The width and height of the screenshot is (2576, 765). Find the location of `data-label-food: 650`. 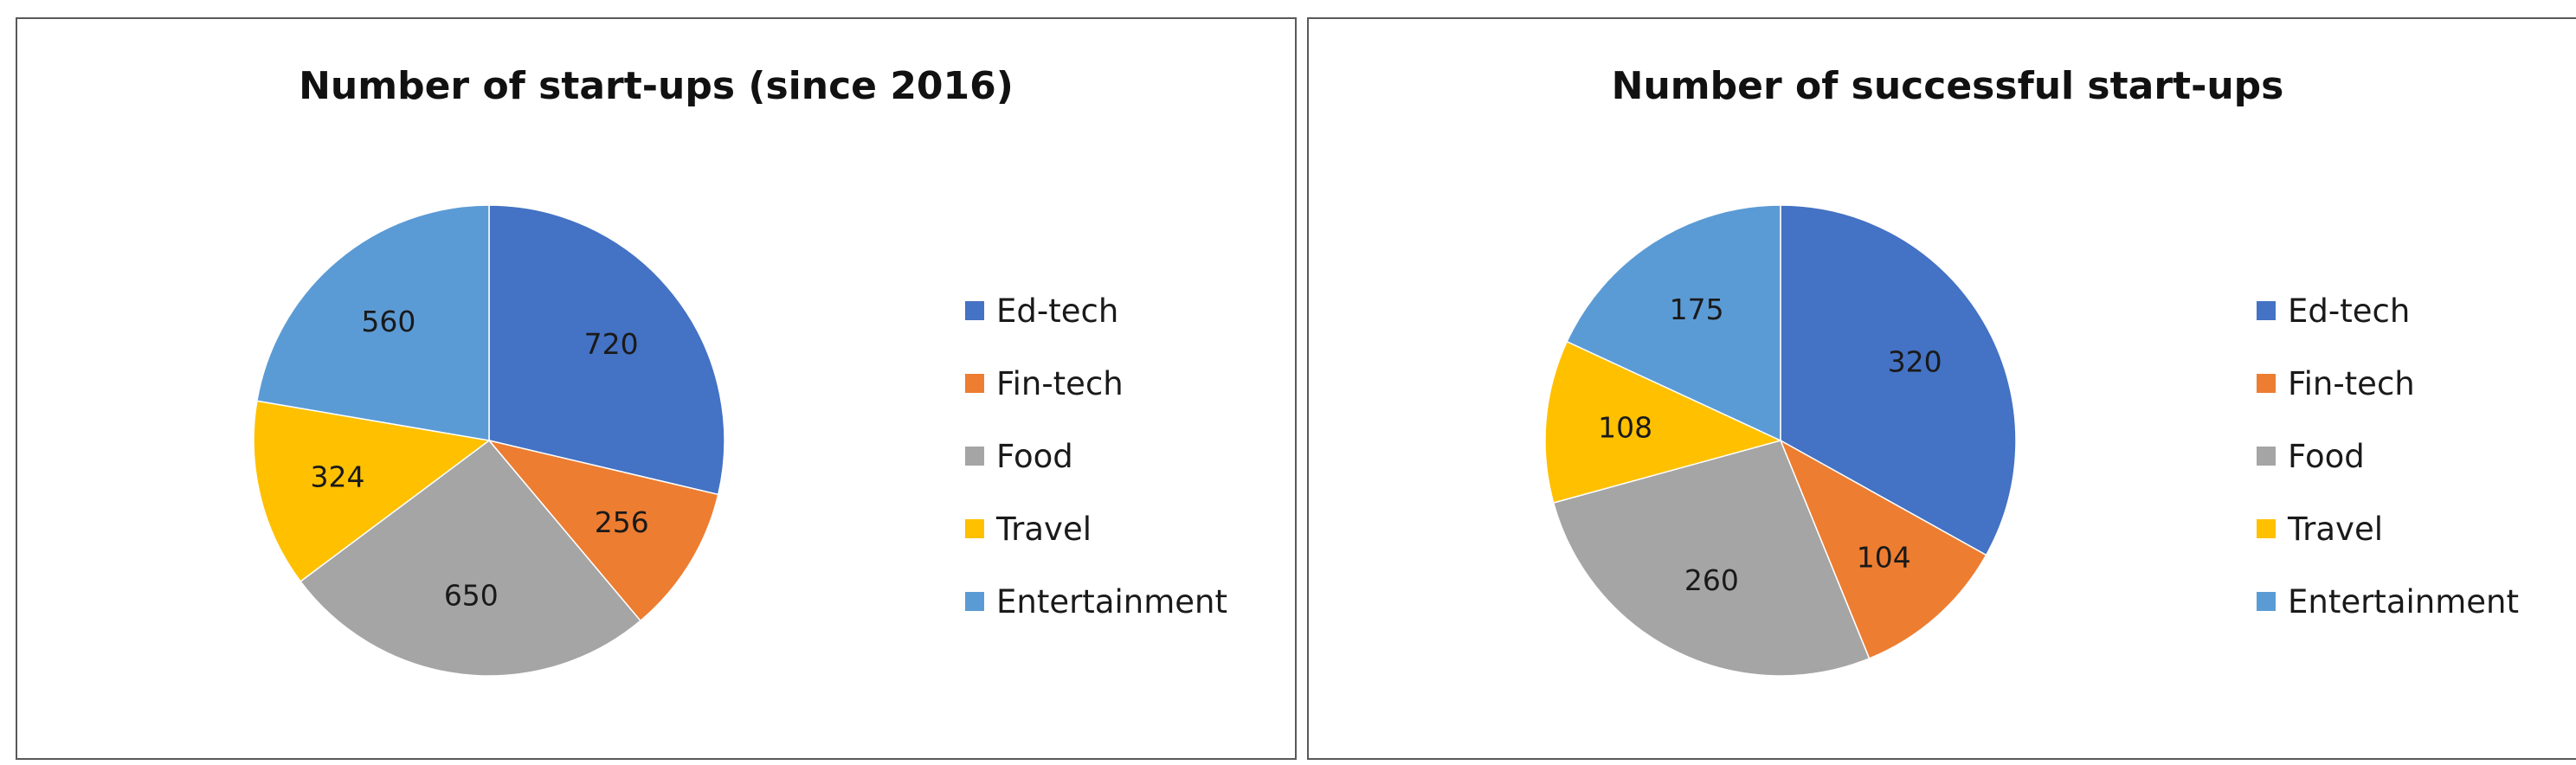

data-label-food: 650 is located at coordinates (471, 595).